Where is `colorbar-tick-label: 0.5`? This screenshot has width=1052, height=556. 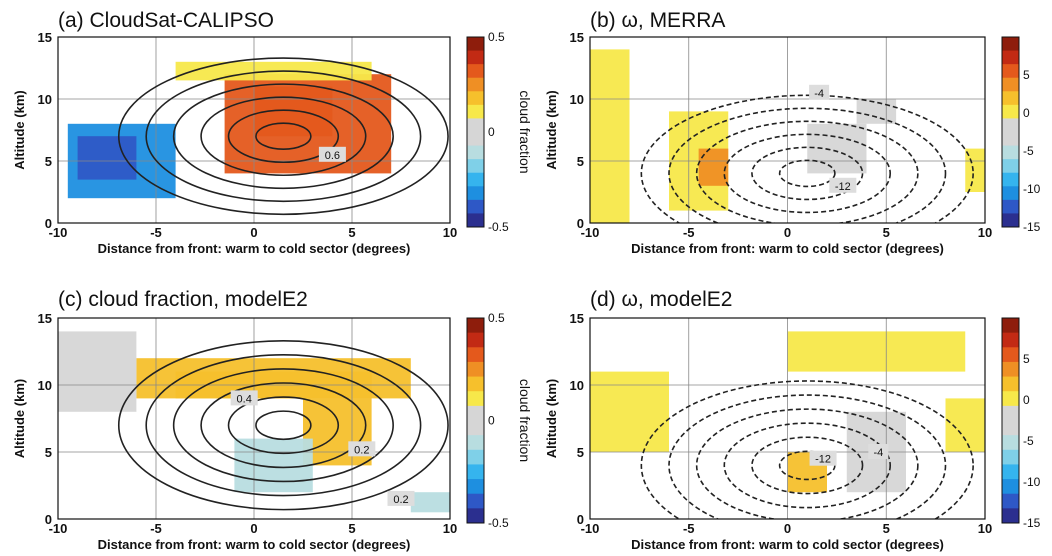 colorbar-tick-label: 0.5 is located at coordinates (496, 37).